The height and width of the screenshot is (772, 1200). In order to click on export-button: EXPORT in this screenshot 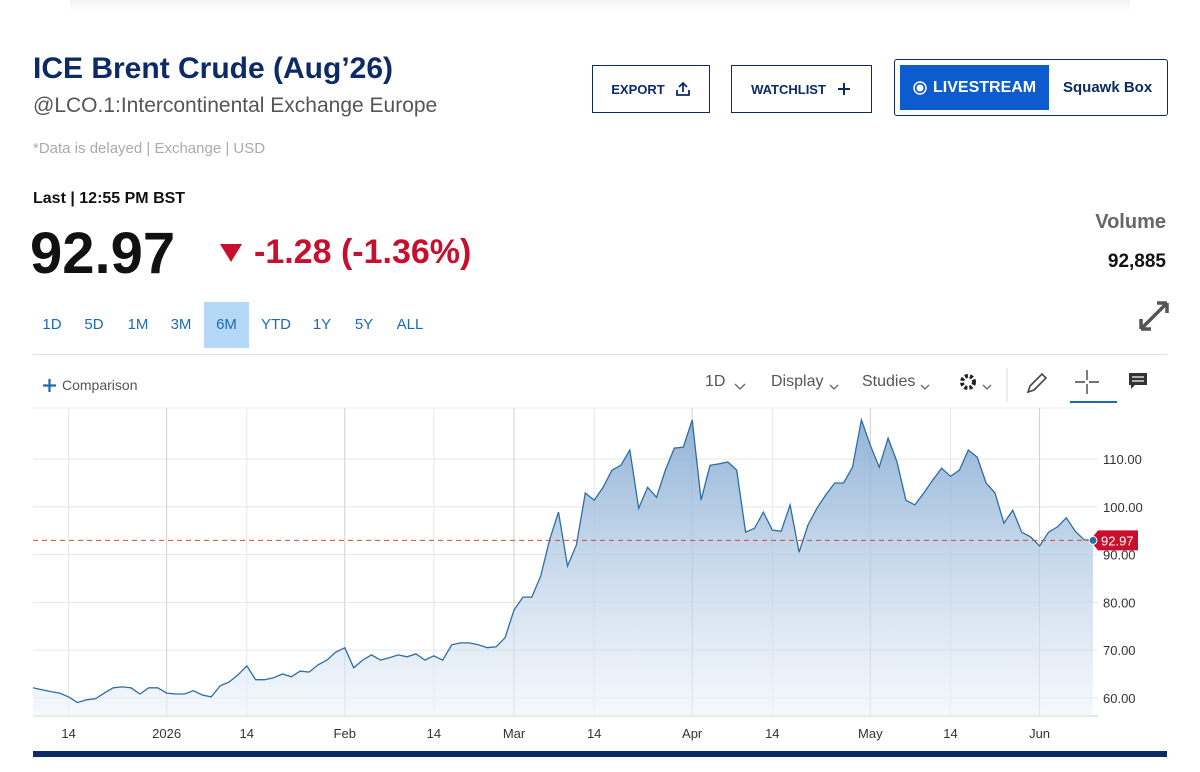, I will do `click(651, 89)`.